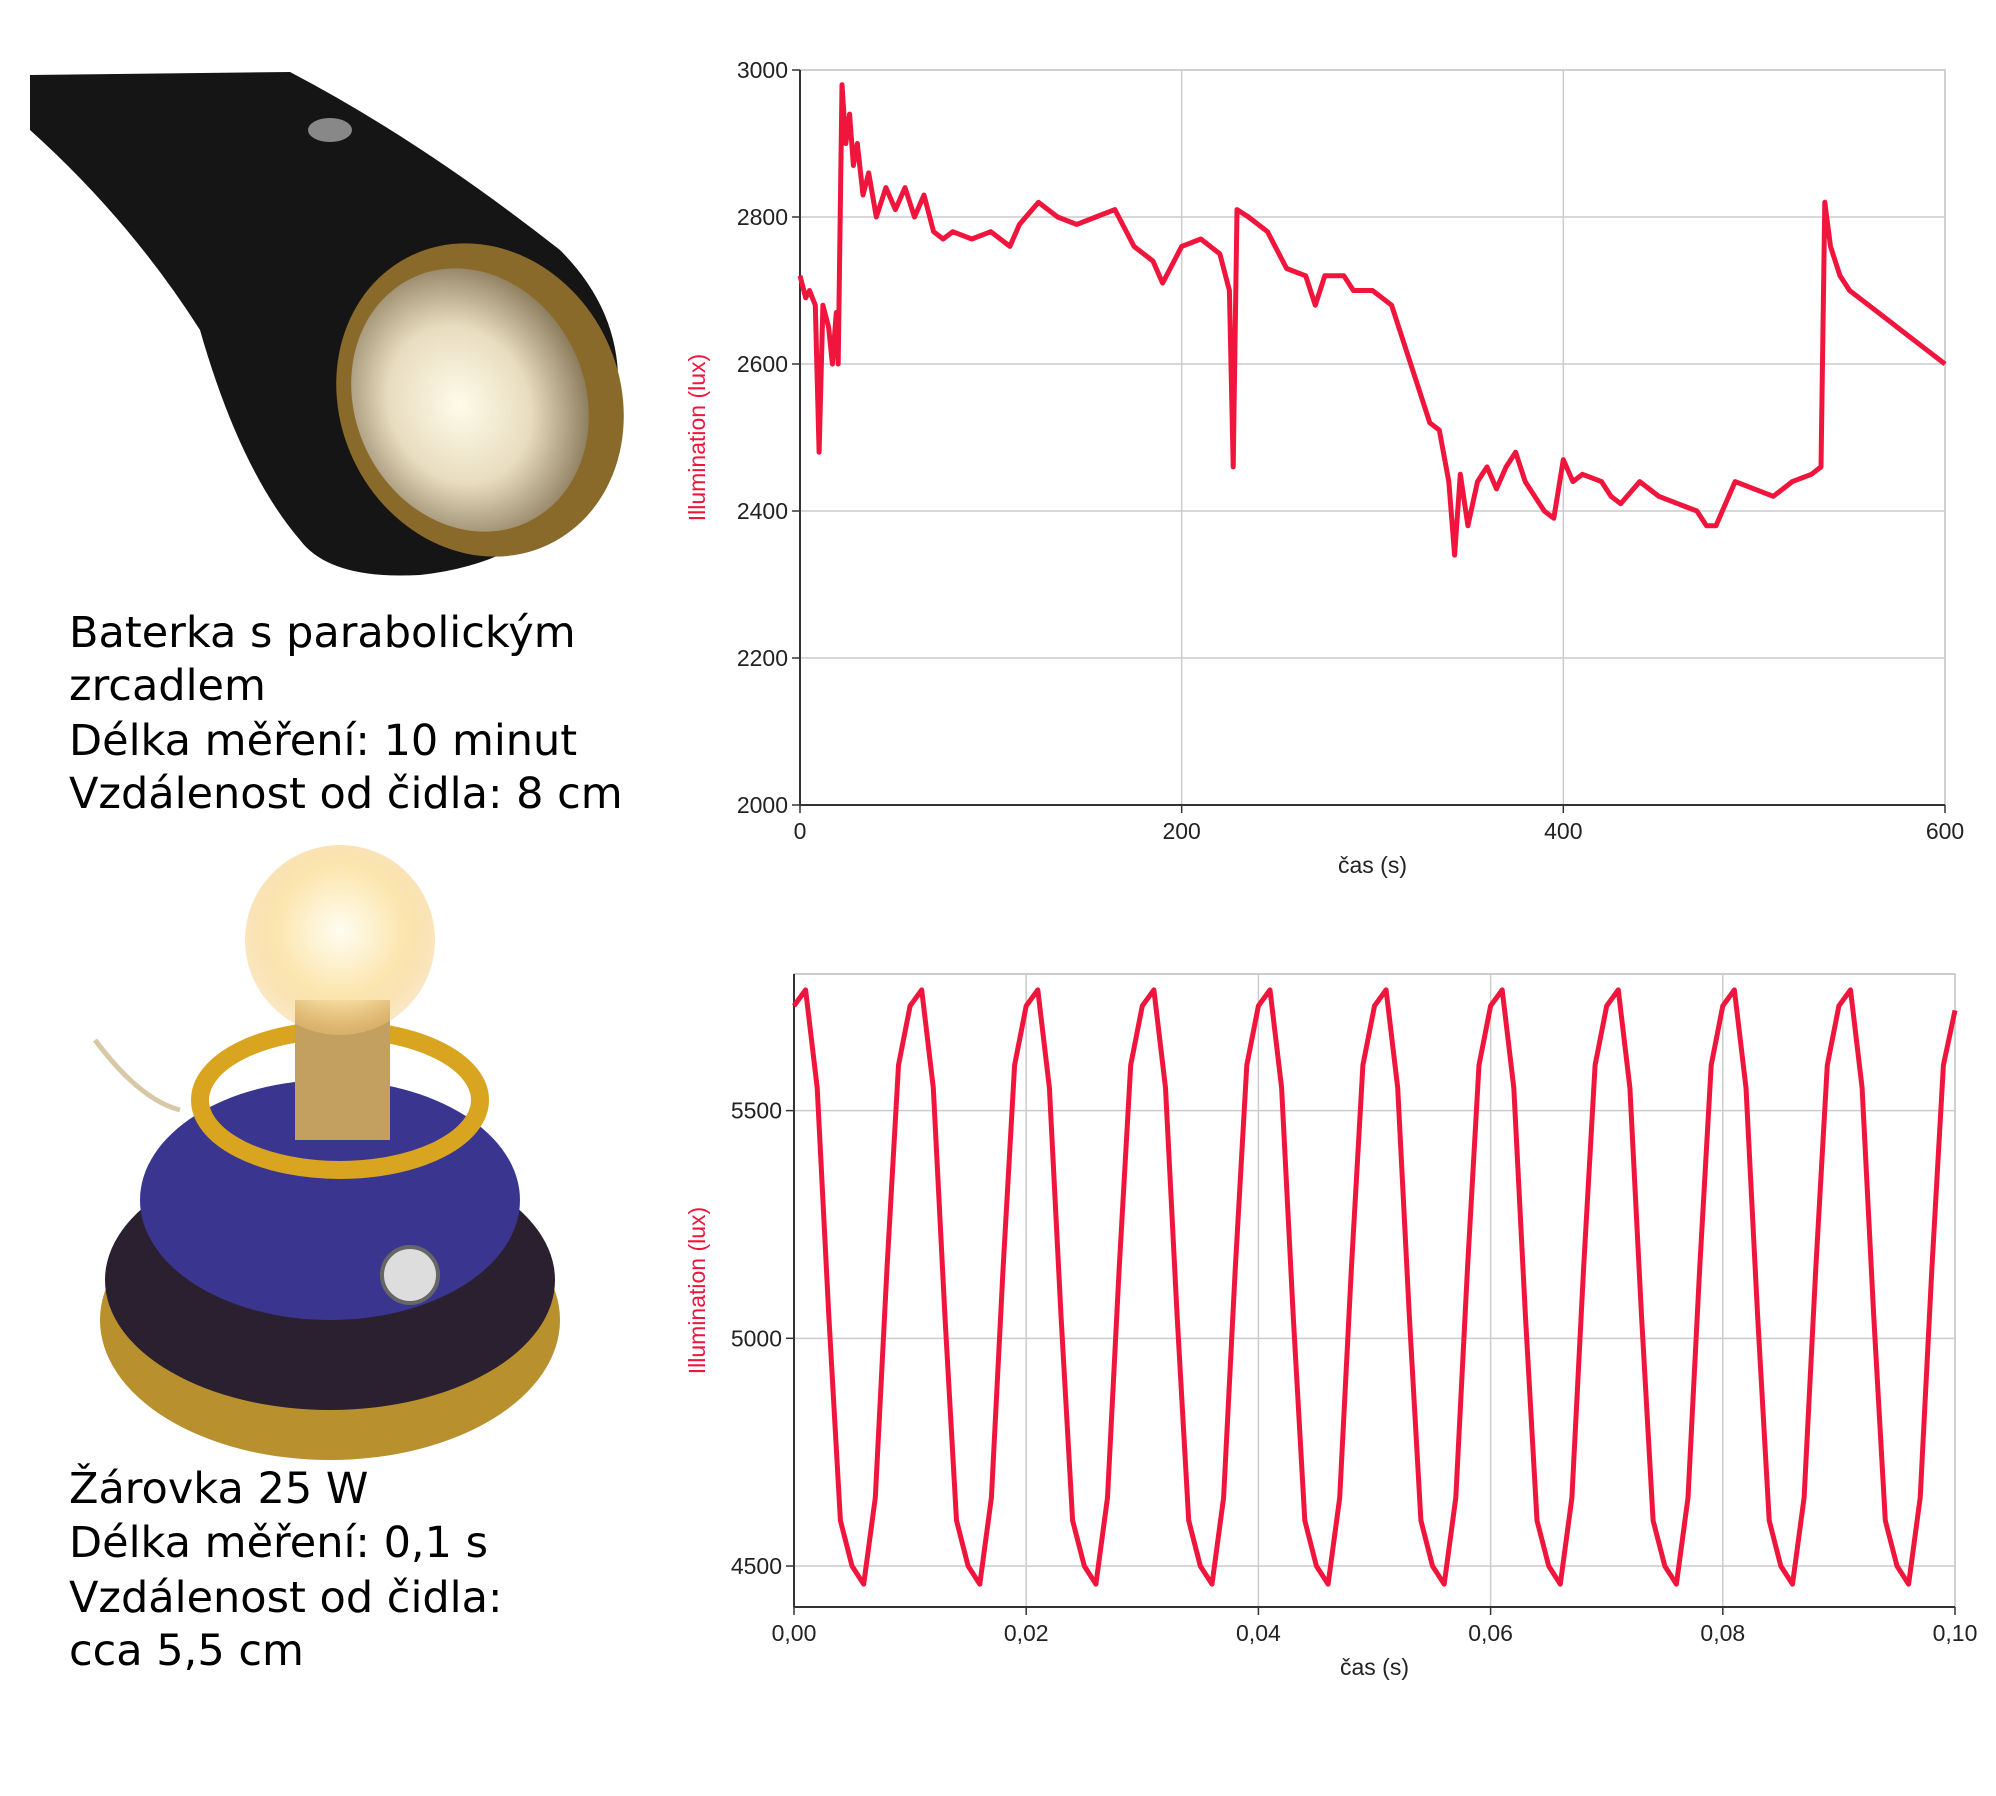 The image size is (1996, 1796). What do you see at coordinates (1026, 1633) in the screenshot?
I see `x-tick-label: 0,02` at bounding box center [1026, 1633].